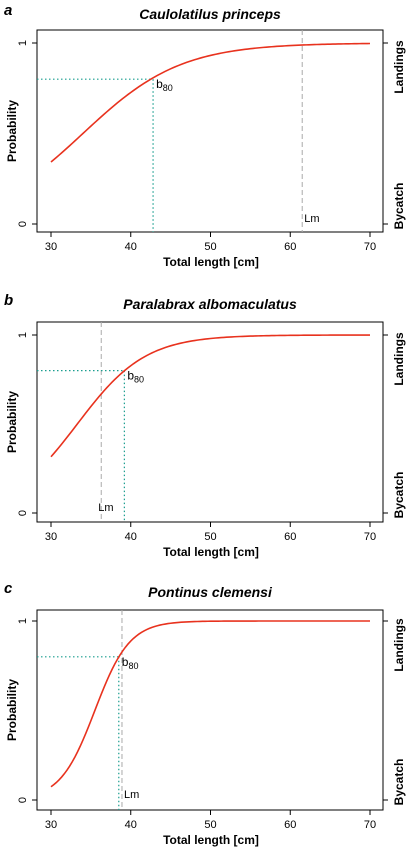 The width and height of the screenshot is (409, 850). Describe the element at coordinates (210, 304) in the screenshot. I see `chart-title: Paralabrax albomaculatus` at that location.